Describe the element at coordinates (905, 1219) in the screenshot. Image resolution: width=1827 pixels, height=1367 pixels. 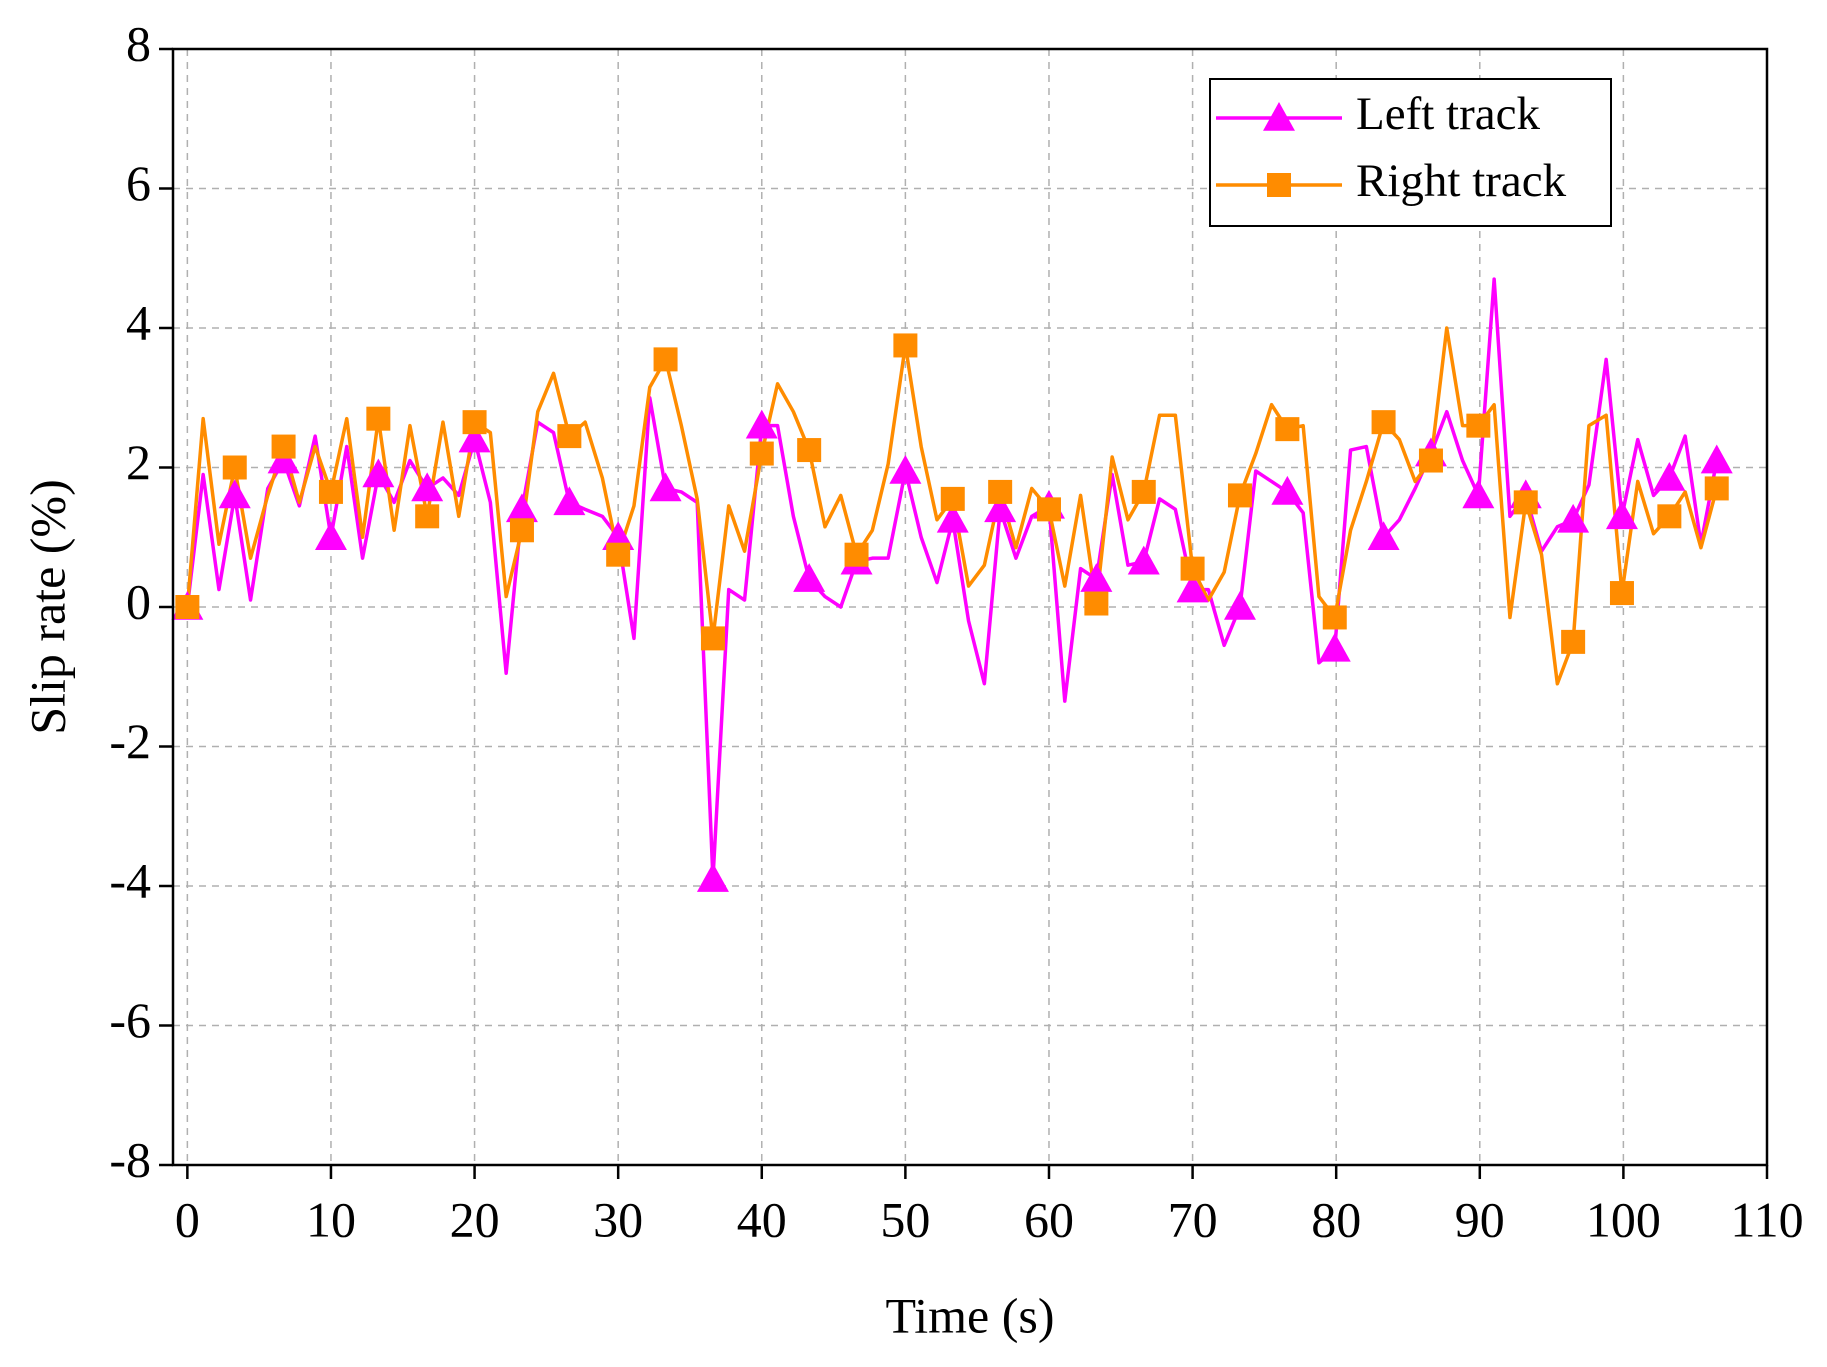
I see `x-tick-label: 50` at that location.